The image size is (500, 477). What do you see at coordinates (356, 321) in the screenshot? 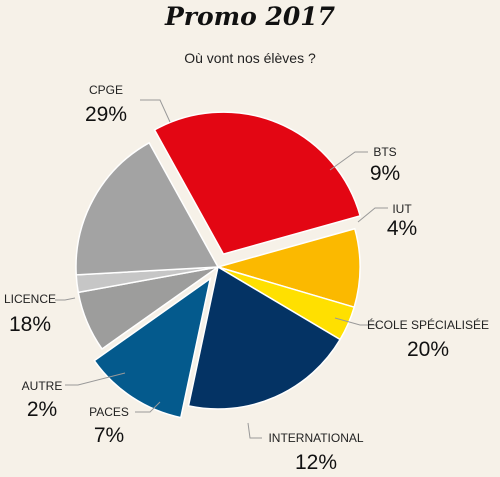
I see `leader-line-ecole-specialisee` at bounding box center [356, 321].